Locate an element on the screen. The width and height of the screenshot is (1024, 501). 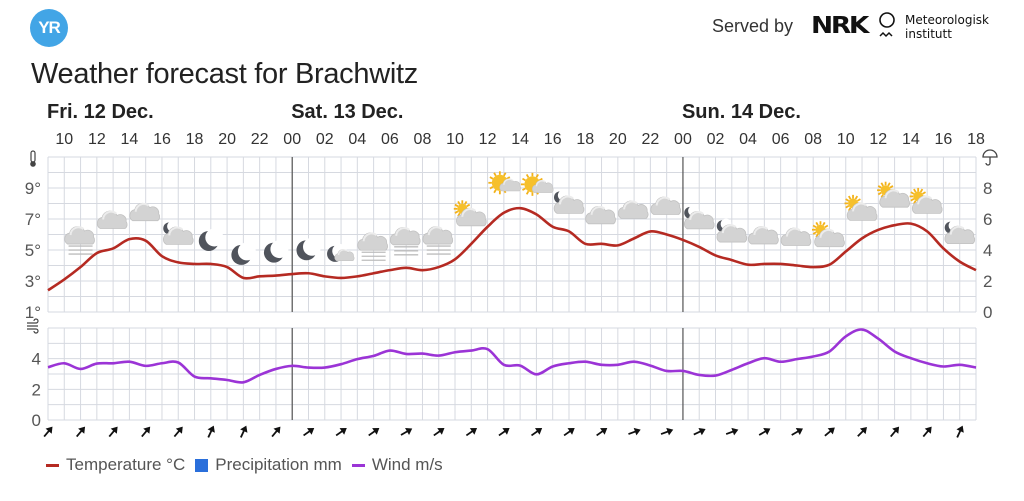
legend-item-precipitation: Precipitation mm is located at coordinates (268, 465).